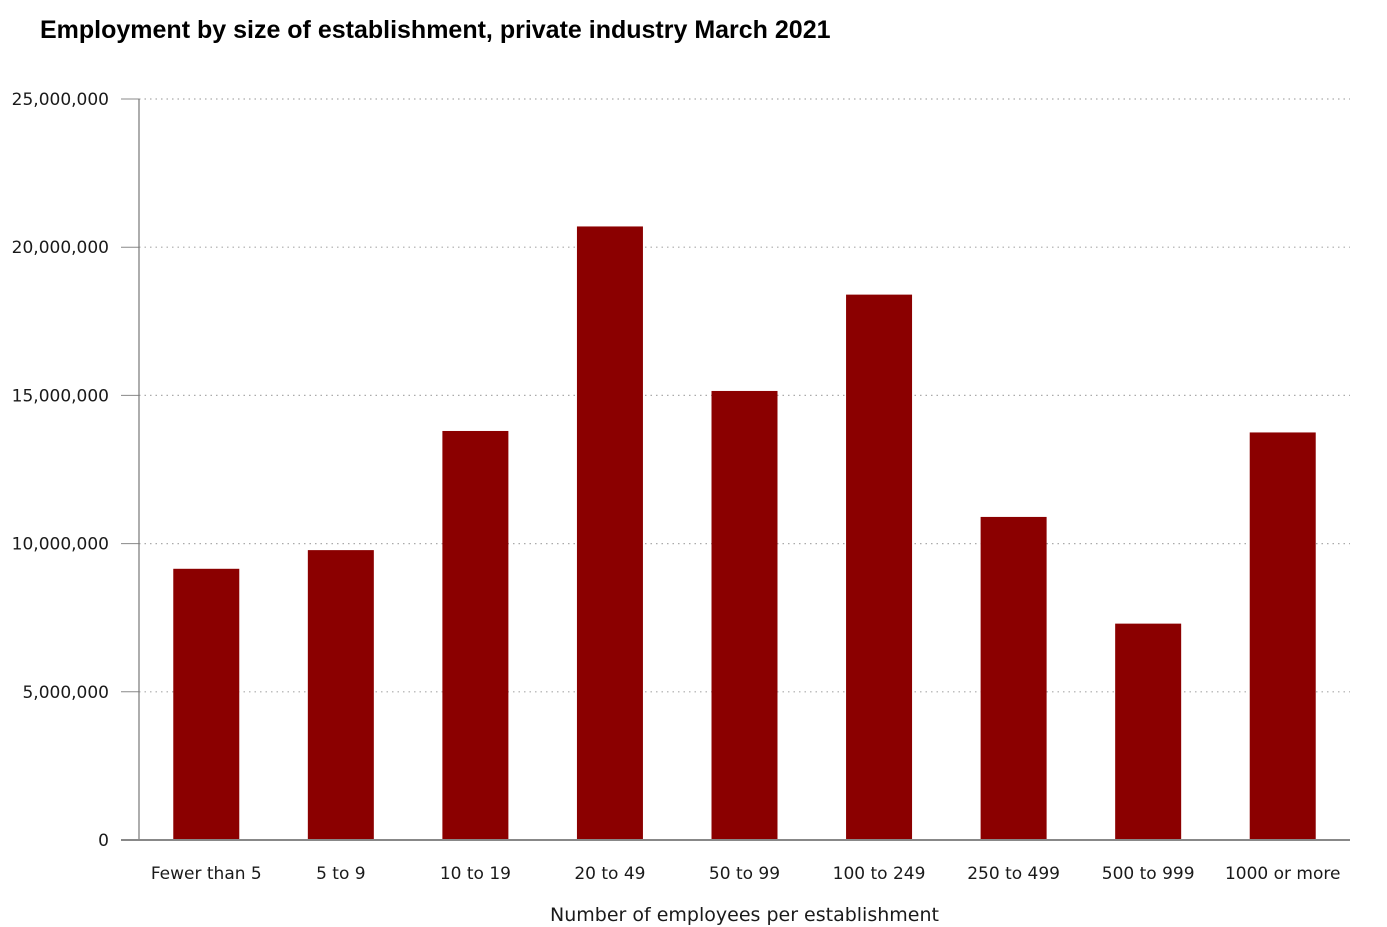 This screenshot has height=927, width=1387. What do you see at coordinates (103, 841) in the screenshot?
I see `y-tick-label: 0` at bounding box center [103, 841].